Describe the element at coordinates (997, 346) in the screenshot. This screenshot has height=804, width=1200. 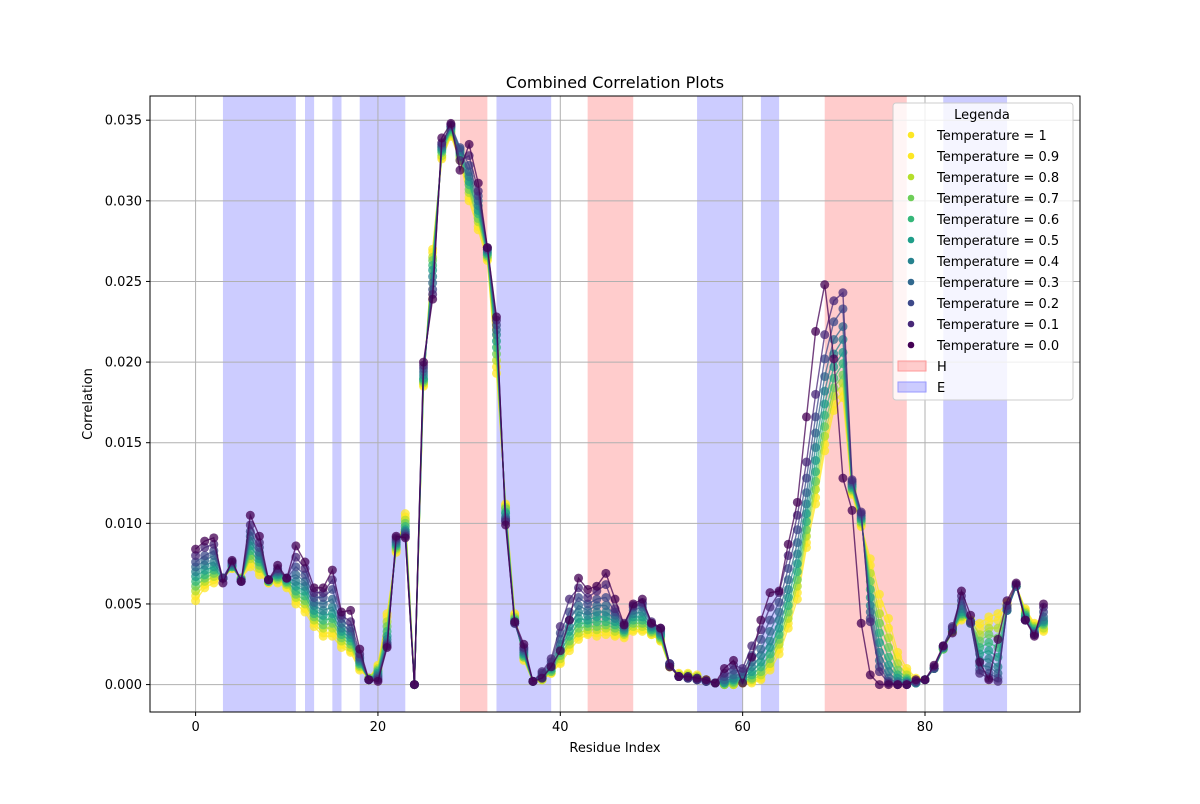
I see `legend-label: Temperature = 0.0` at that location.